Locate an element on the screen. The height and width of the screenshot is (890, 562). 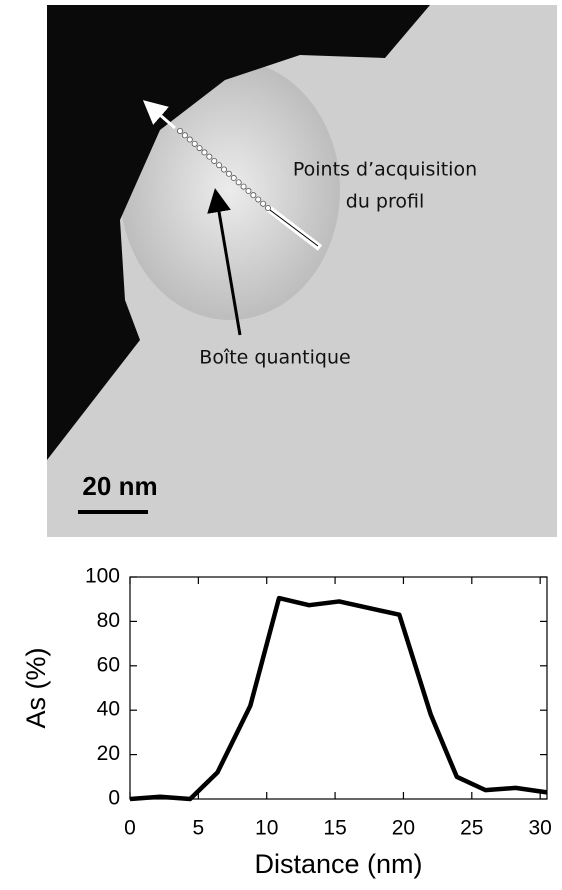
x-tick-label: 5 is located at coordinates (199, 828).